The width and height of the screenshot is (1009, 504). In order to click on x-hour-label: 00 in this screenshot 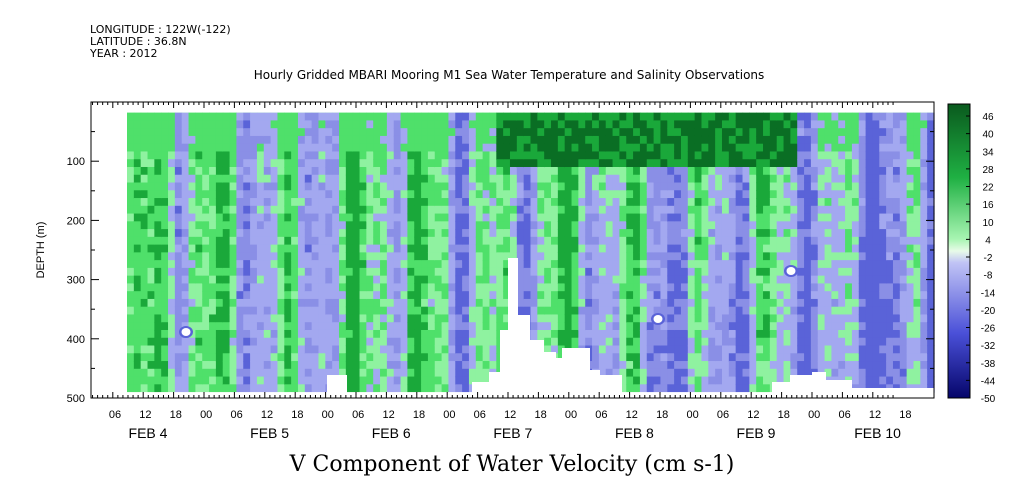, I will do `click(206, 415)`.